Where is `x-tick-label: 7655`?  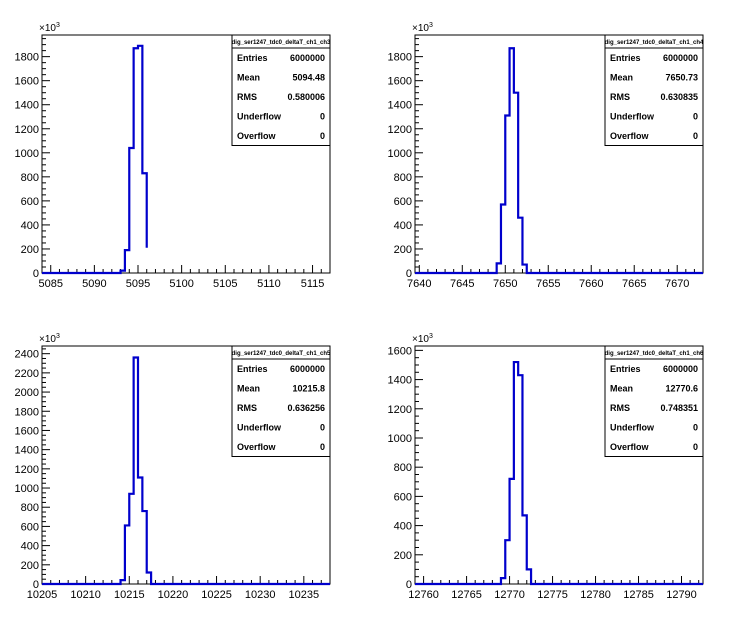 x-tick-label: 7655 is located at coordinates (548, 284).